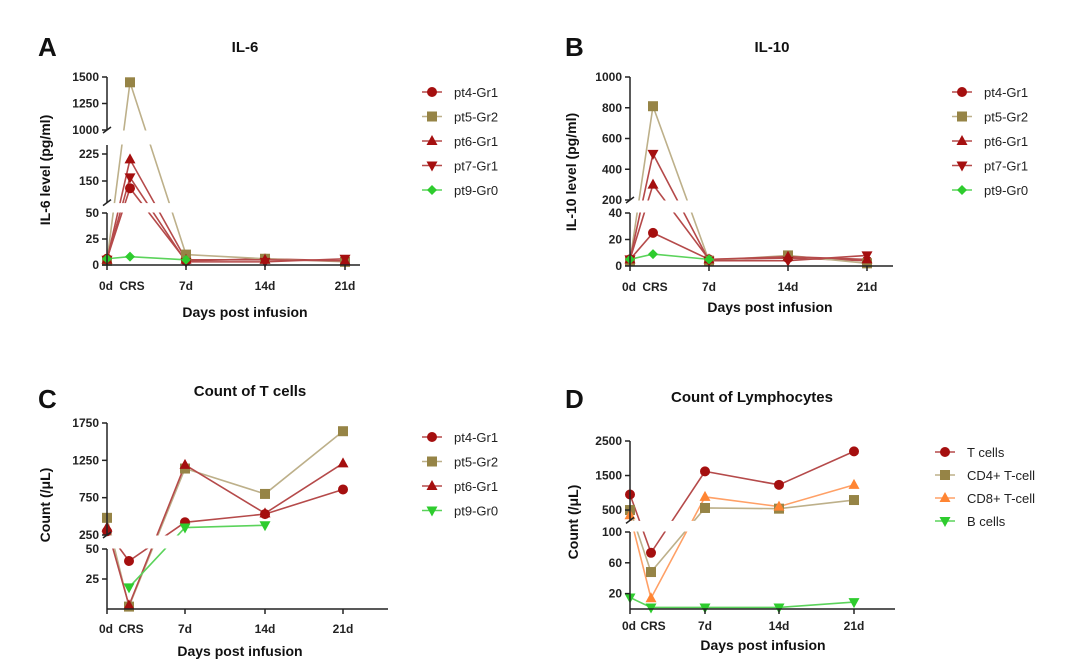 This screenshot has width=1080, height=670. What do you see at coordinates (476, 511) in the screenshot?
I see `legend-label: pt9-Gr0` at bounding box center [476, 511].